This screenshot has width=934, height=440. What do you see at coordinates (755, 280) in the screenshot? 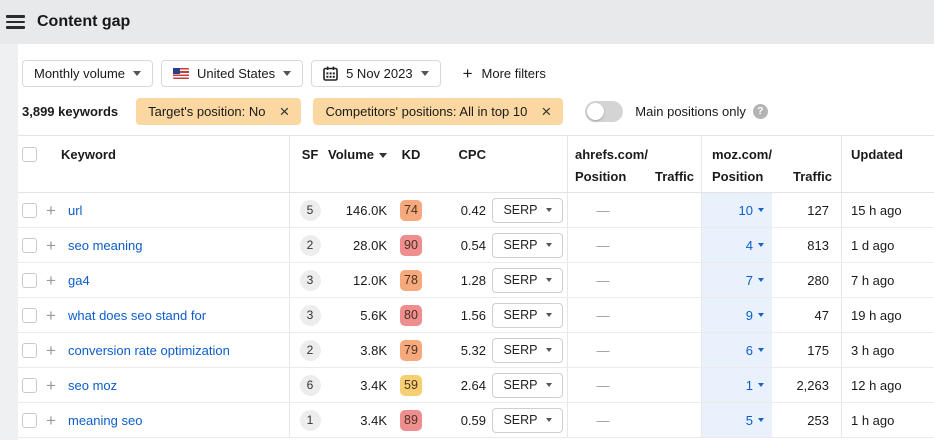
I see `moz-position-link: 7` at bounding box center [755, 280].